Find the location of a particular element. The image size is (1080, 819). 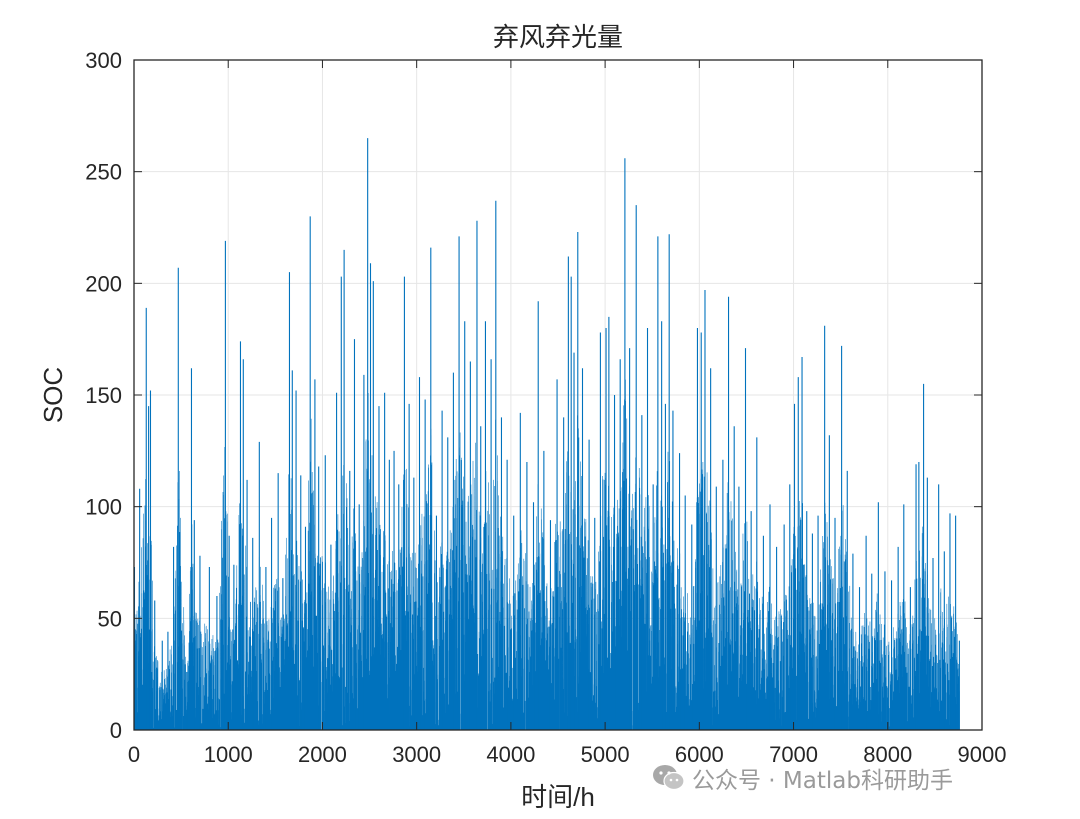

x-tick-label: 8000 is located at coordinates (887, 754).